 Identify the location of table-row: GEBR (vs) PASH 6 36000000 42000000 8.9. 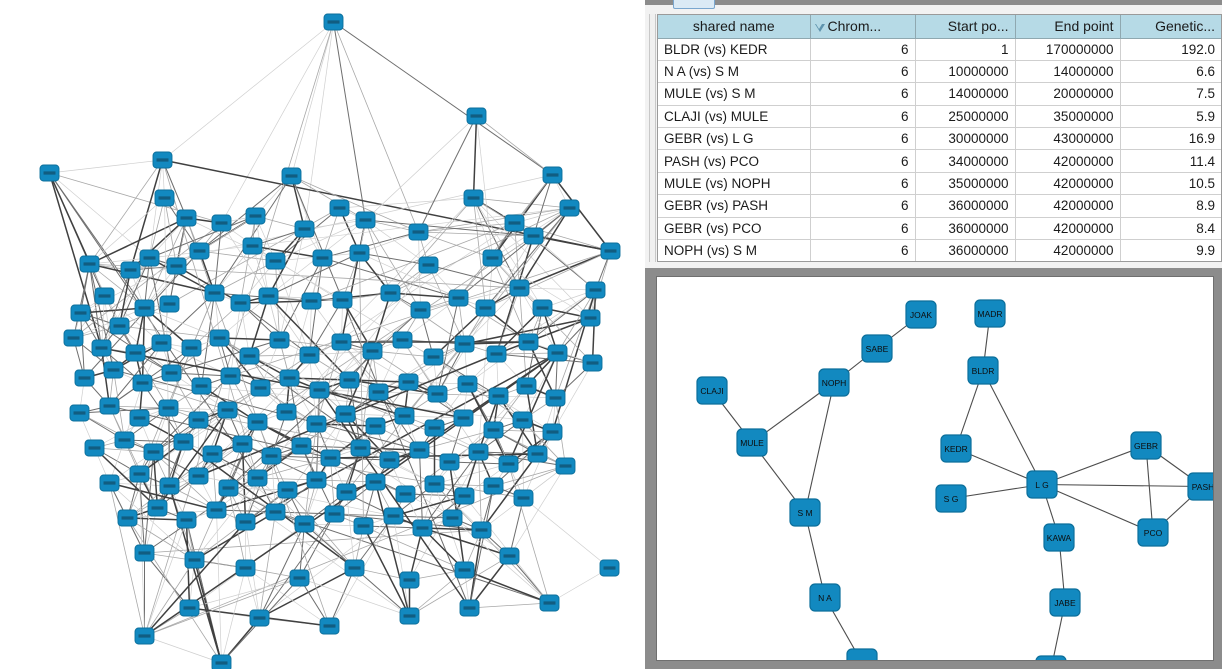
(939, 206).